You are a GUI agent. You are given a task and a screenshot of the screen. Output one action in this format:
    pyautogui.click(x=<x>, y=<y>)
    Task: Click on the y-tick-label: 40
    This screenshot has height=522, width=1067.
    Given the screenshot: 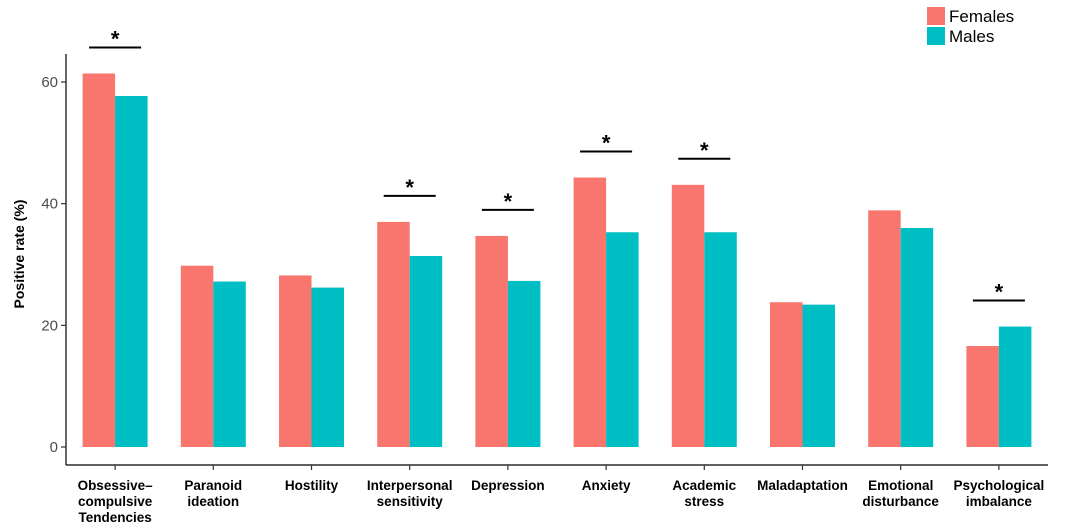 What is the action you would take?
    pyautogui.click(x=49, y=204)
    